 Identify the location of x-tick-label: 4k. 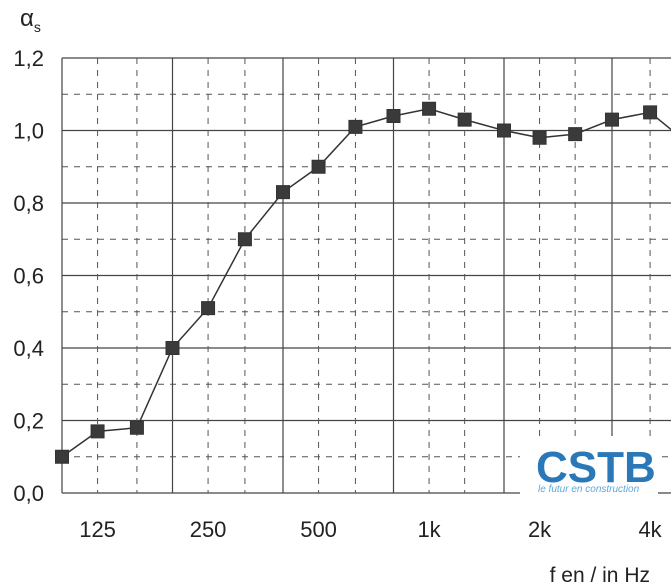
(650, 529).